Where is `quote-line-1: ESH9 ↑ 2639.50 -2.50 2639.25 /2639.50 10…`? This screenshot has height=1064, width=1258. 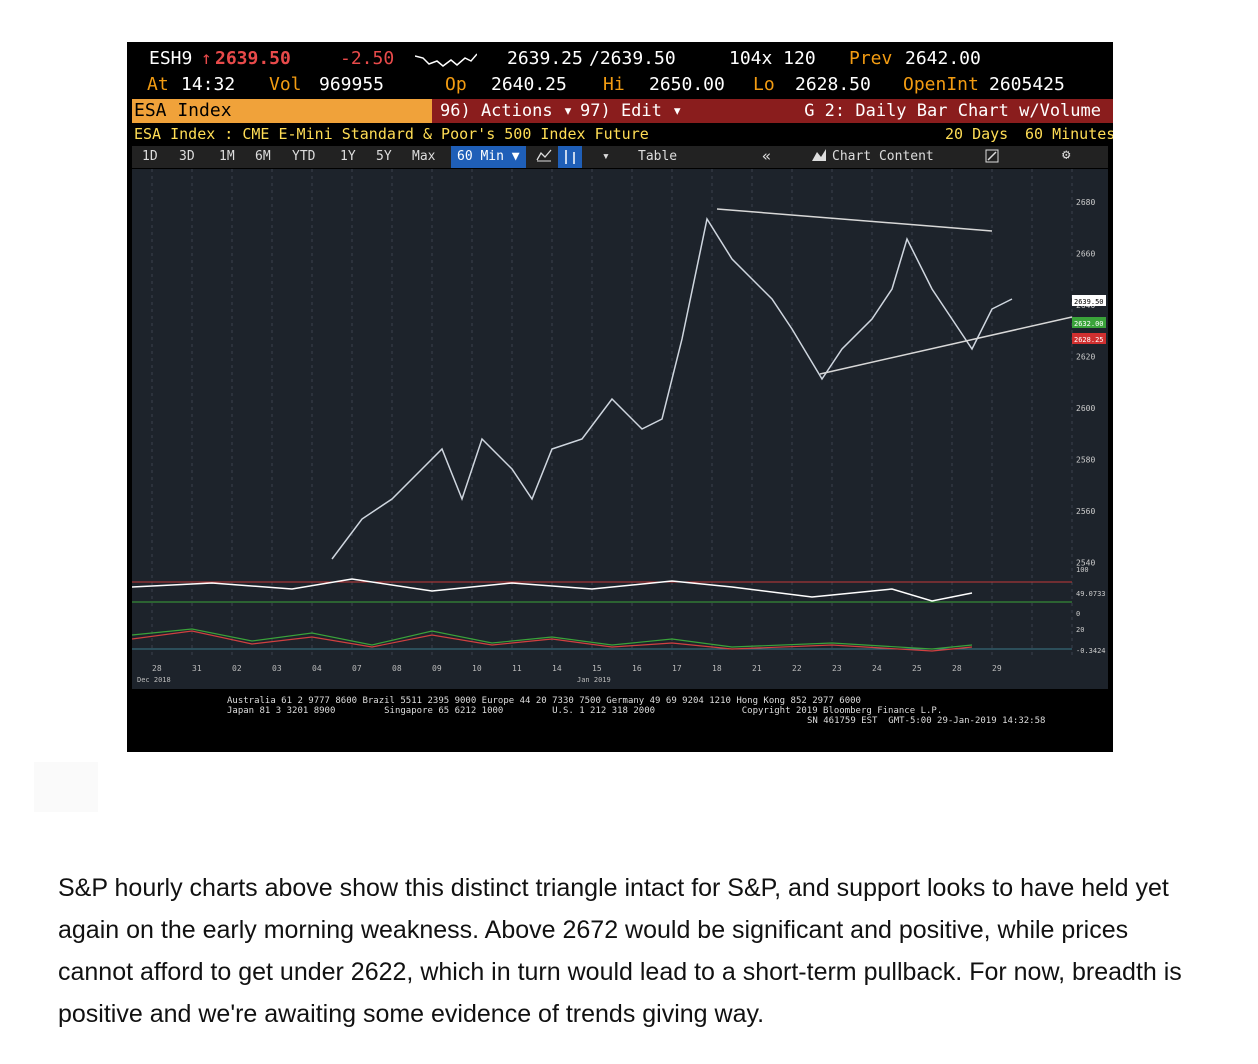
quote-line-1: ESH9 ↑ 2639.50 -2.50 2639.25 /2639.50 10… is located at coordinates (620, 60).